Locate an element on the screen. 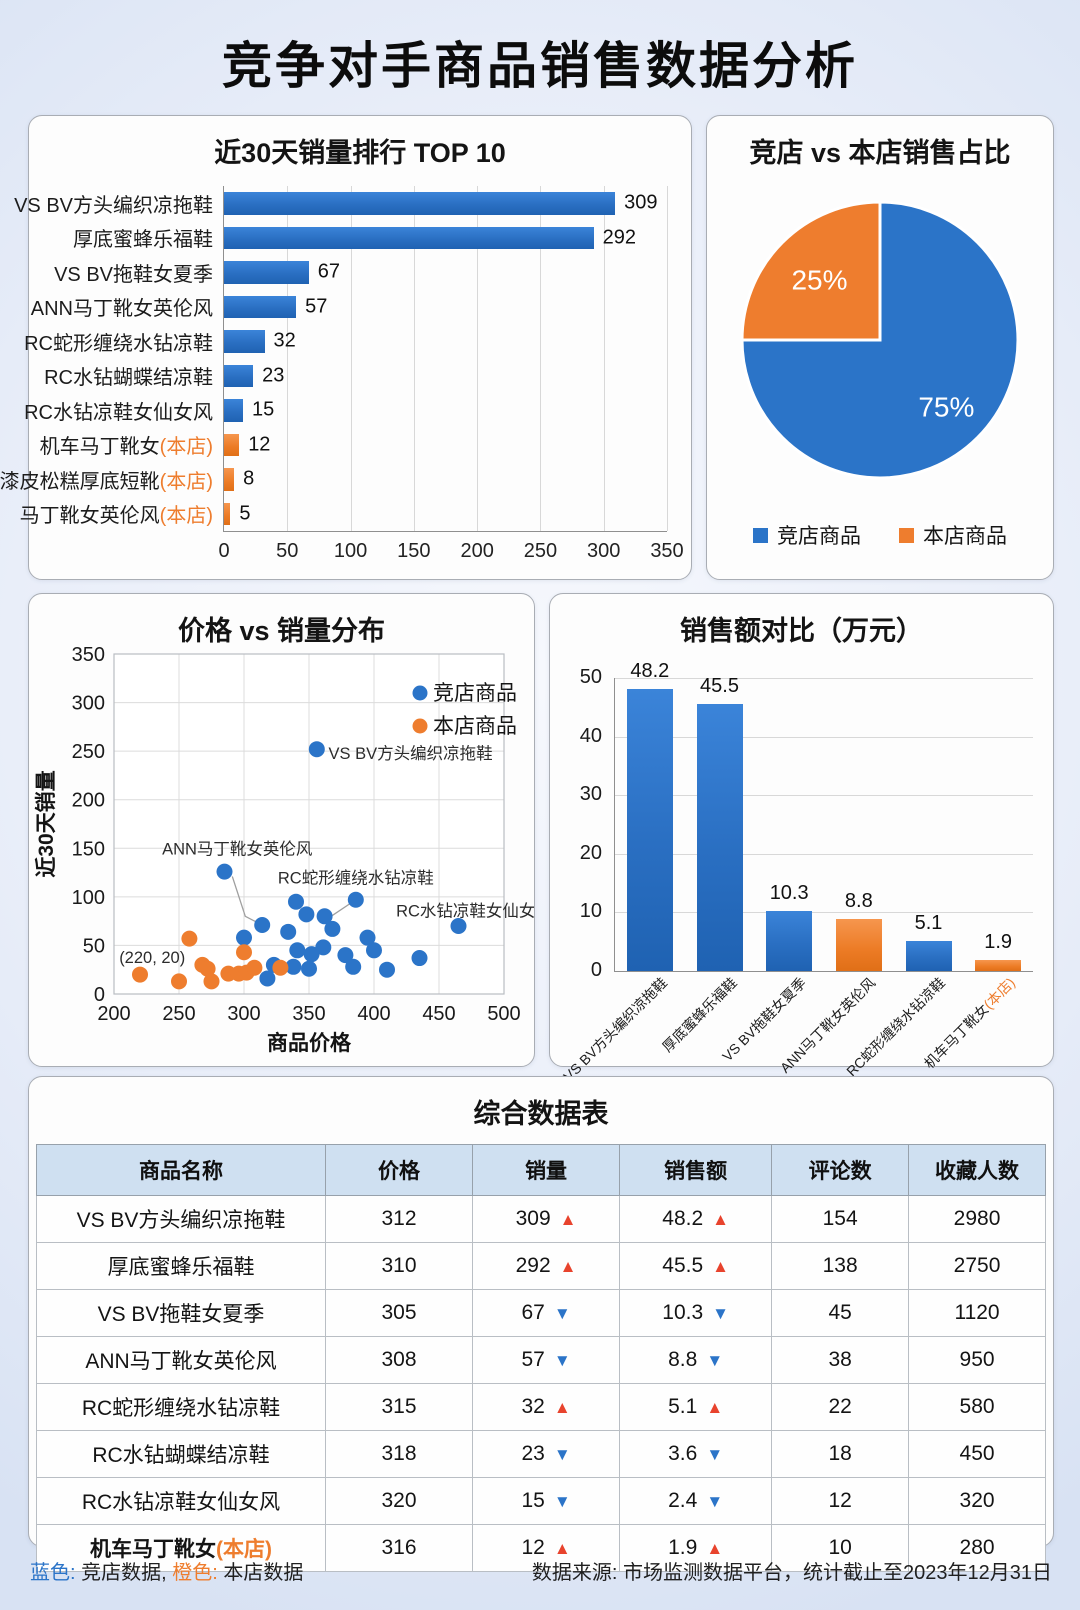 This screenshot has height=1610, width=1080. label-own-suffix: (本店) is located at coordinates (186, 447).